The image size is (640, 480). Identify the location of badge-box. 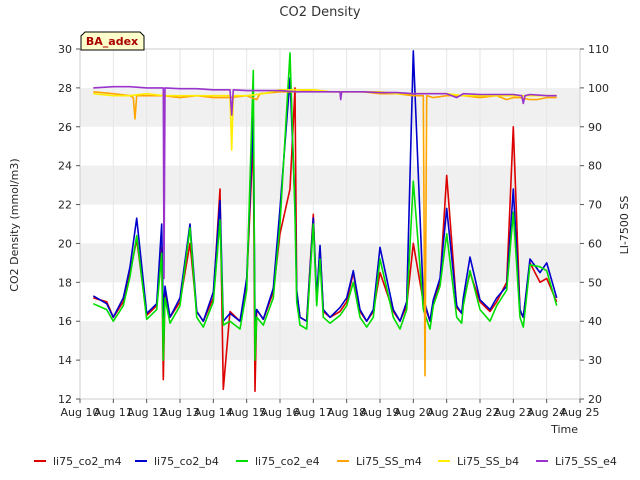
(112, 41).